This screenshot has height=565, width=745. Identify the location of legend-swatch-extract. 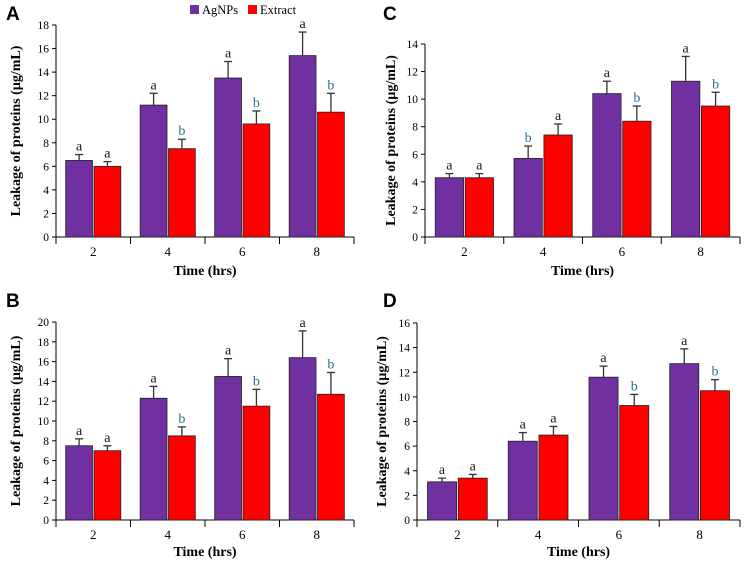
(252, 9).